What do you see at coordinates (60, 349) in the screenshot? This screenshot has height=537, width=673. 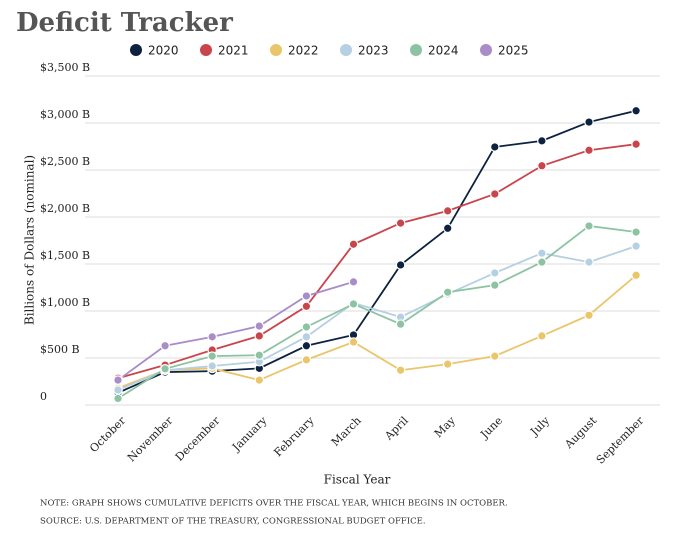 I see `y-tick-label: $500 B` at bounding box center [60, 349].